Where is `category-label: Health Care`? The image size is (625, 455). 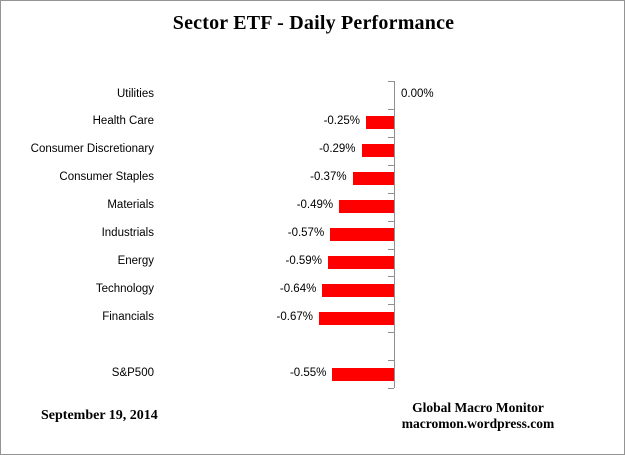
category-label: Health Care is located at coordinates (123, 121).